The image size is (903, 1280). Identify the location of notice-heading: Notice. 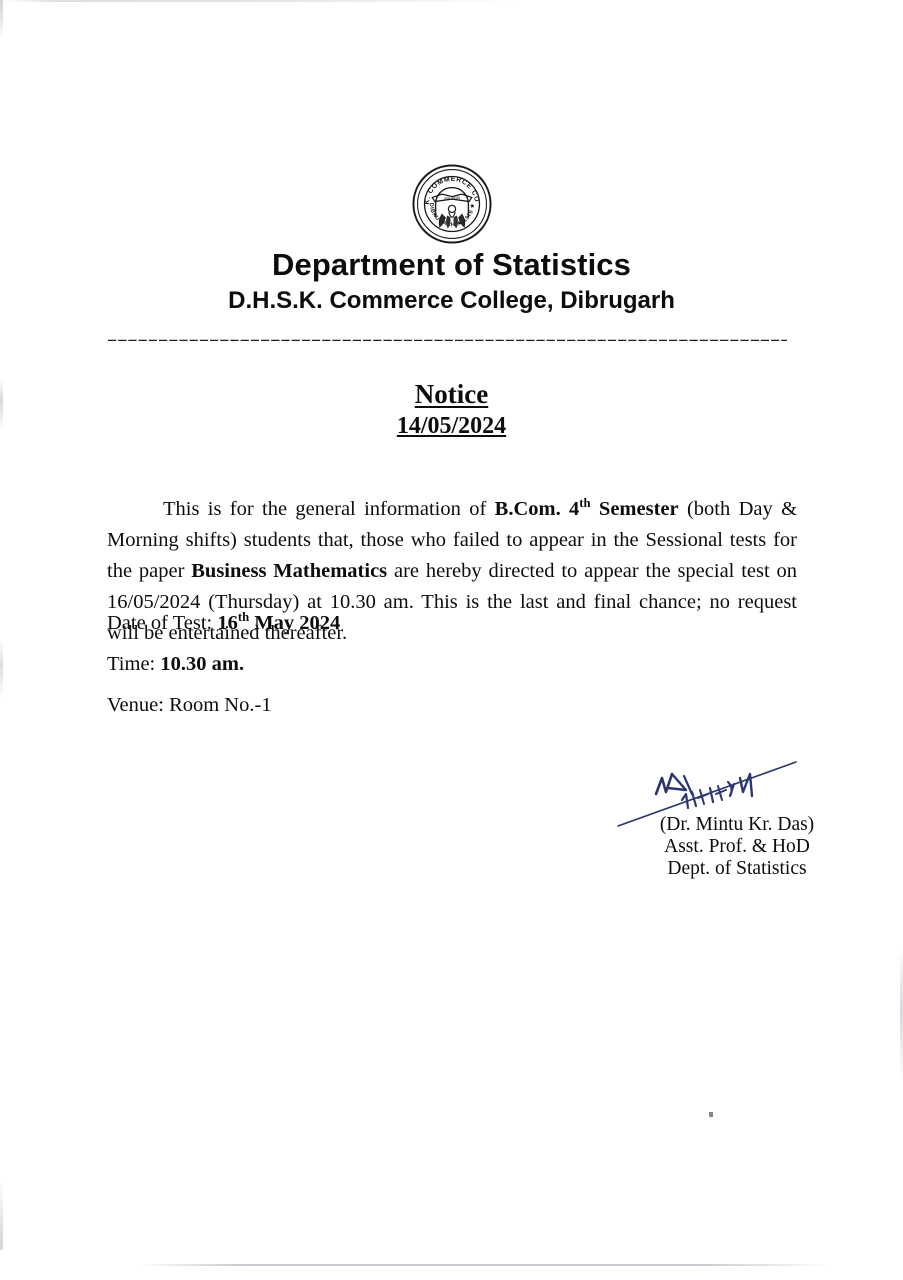
(451, 394).